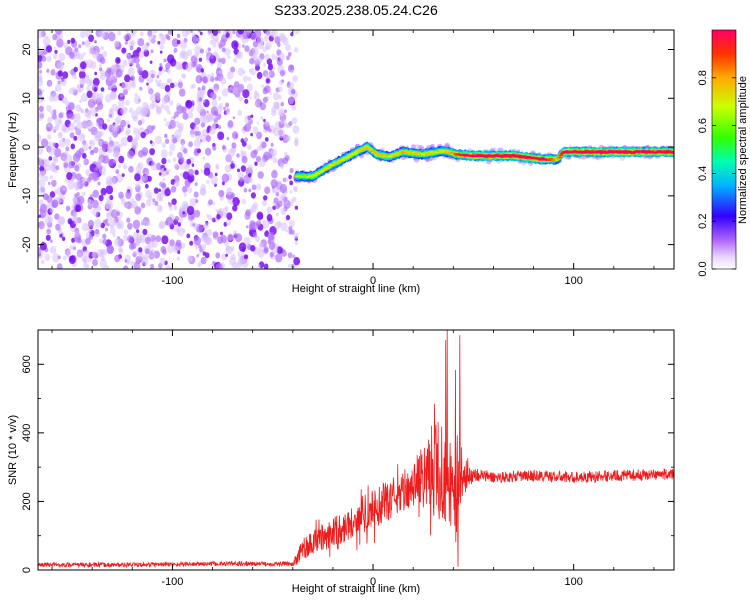  I want to click on colorbar-tick-label: 0.0, so click(703, 268).